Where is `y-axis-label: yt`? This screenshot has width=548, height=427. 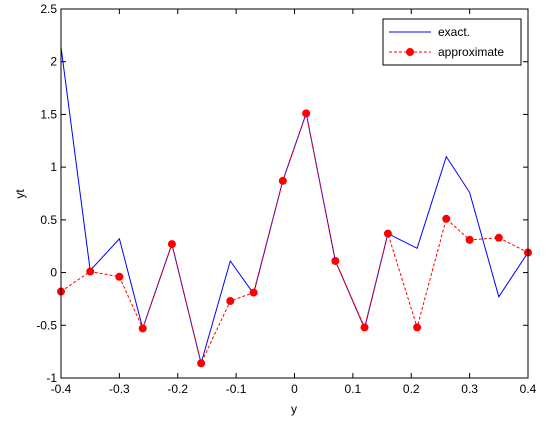
y-axis-label: yt is located at coordinates (20, 194).